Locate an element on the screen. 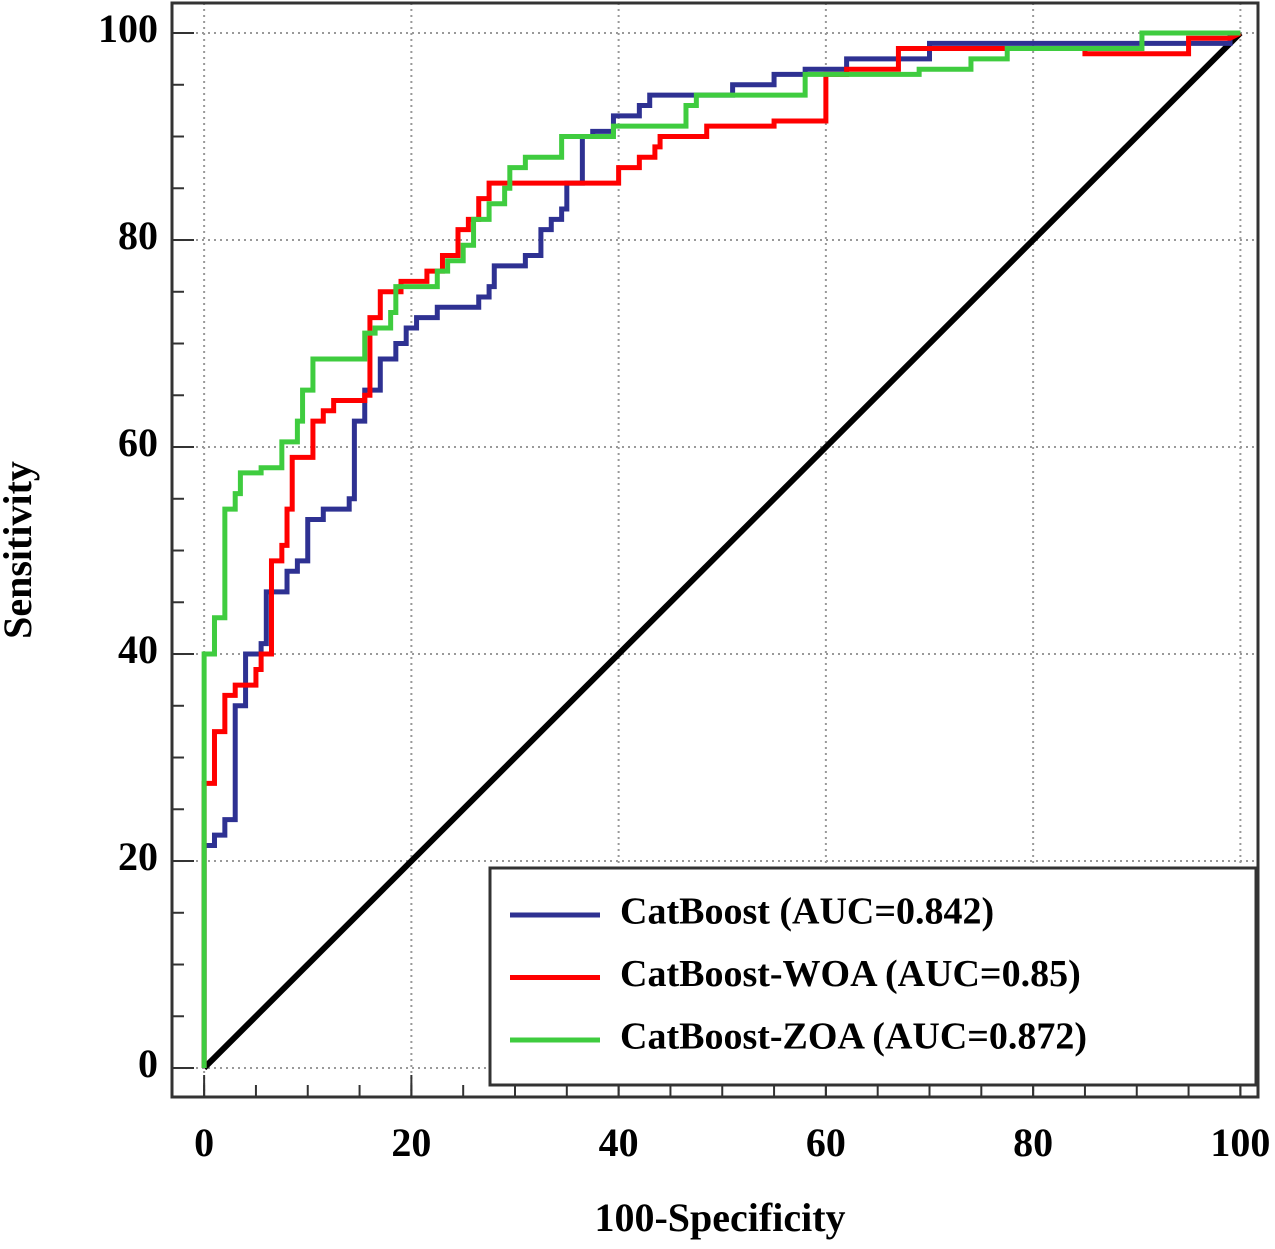 Image resolution: width=1275 pixels, height=1249 pixels. y-tick-label: 0 is located at coordinates (148, 1063).